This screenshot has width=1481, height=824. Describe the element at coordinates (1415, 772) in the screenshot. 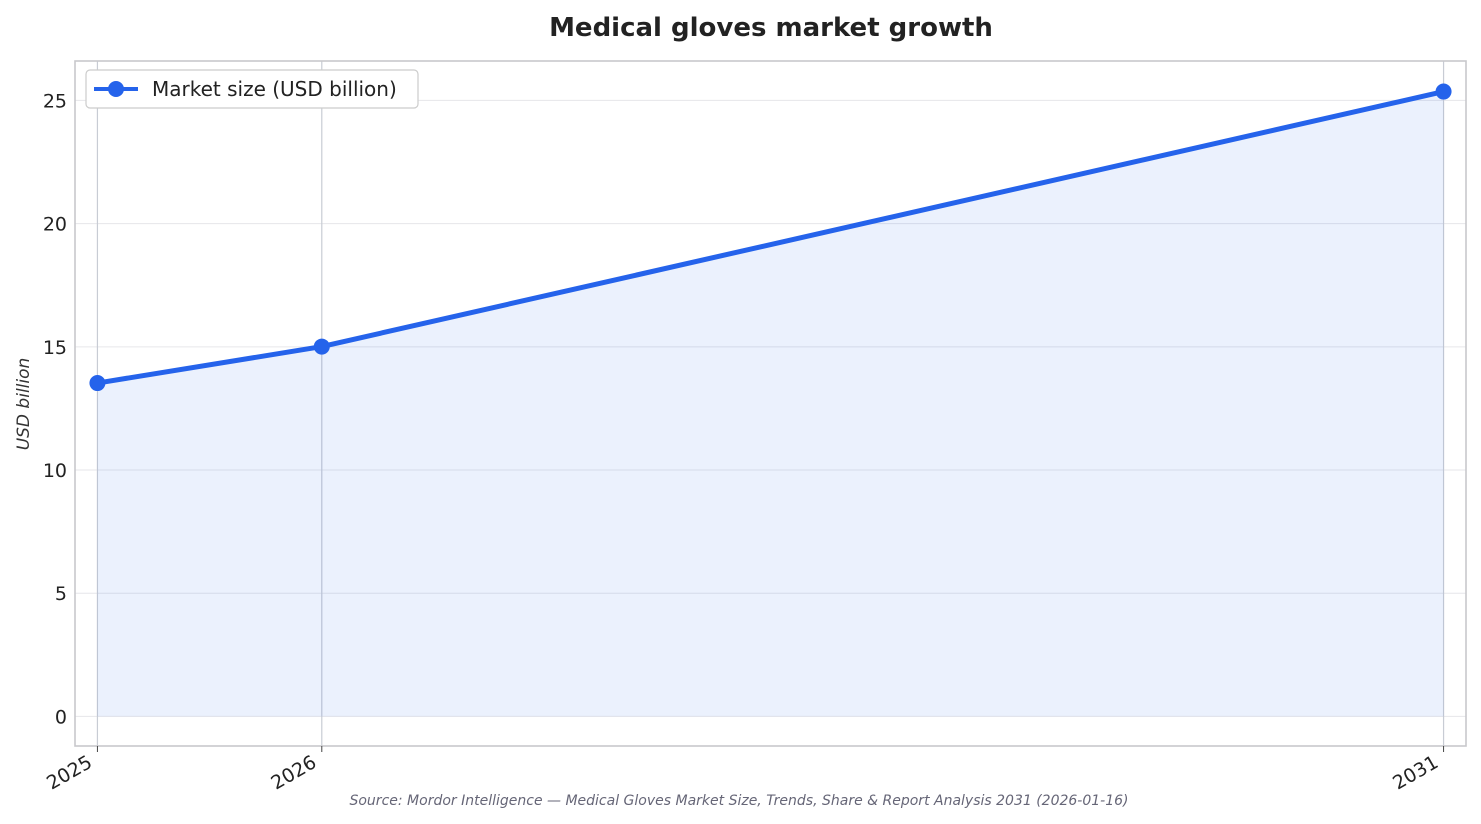

I see `x-tick-label: 2031` at that location.